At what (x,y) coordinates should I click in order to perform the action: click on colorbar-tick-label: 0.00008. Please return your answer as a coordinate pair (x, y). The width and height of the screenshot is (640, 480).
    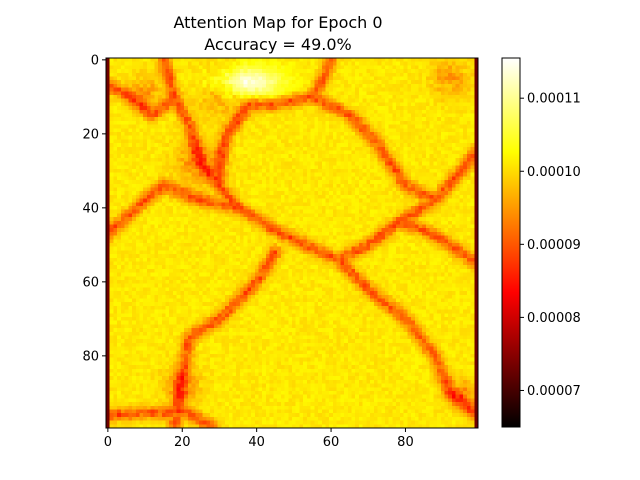
    Looking at the image, I should click on (554, 318).